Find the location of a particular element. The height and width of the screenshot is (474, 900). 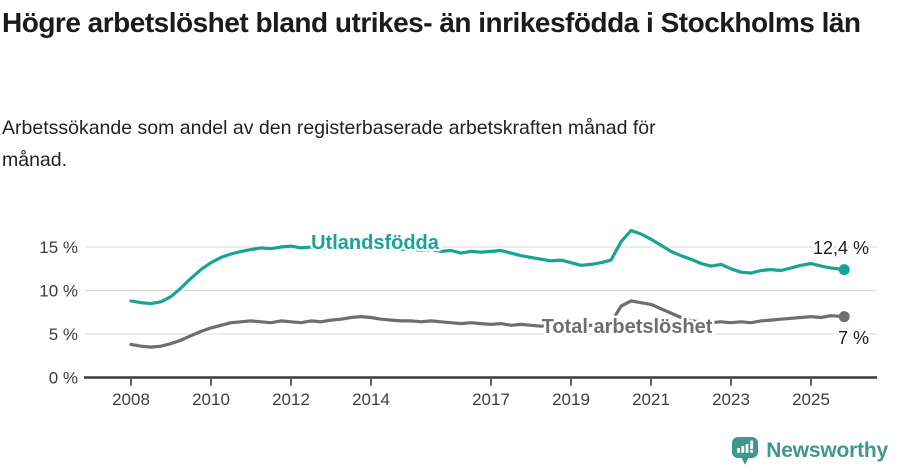

x-tick-label: 2017 is located at coordinates (491, 399).